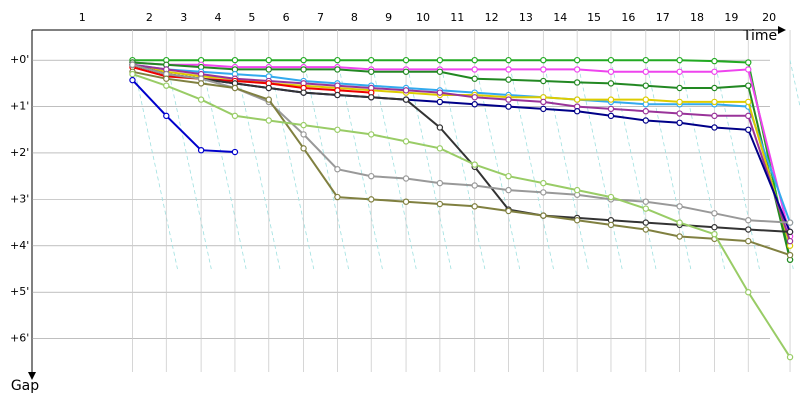  I want to click on x-tick-label: 15, so click(594, 17).